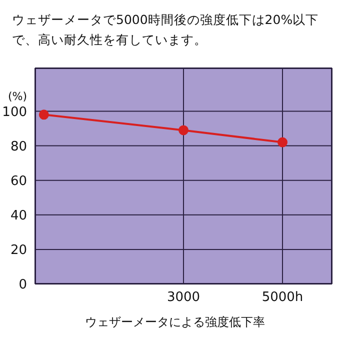  What do you see at coordinates (283, 298) in the screenshot?
I see `x-tick-label: 5000h` at bounding box center [283, 298].